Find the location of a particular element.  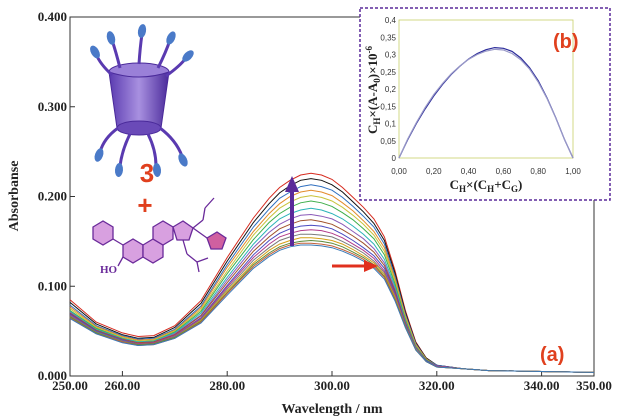

inset-x-tick-label: 0,80 is located at coordinates (538, 171).